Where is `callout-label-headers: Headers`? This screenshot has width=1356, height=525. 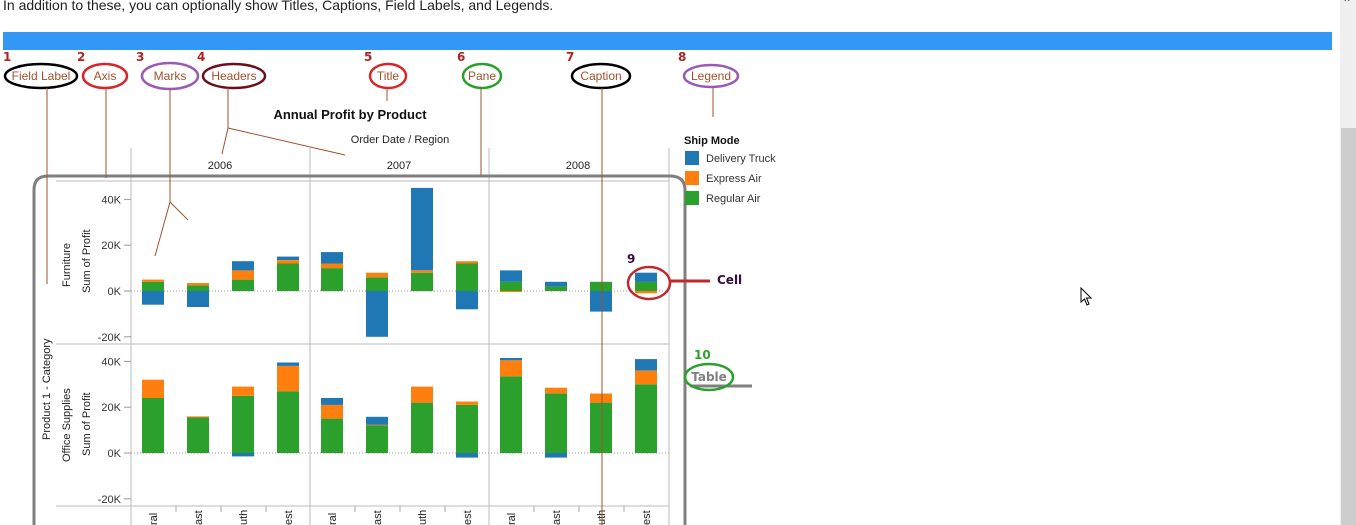
callout-label-headers: Headers is located at coordinates (233, 76).